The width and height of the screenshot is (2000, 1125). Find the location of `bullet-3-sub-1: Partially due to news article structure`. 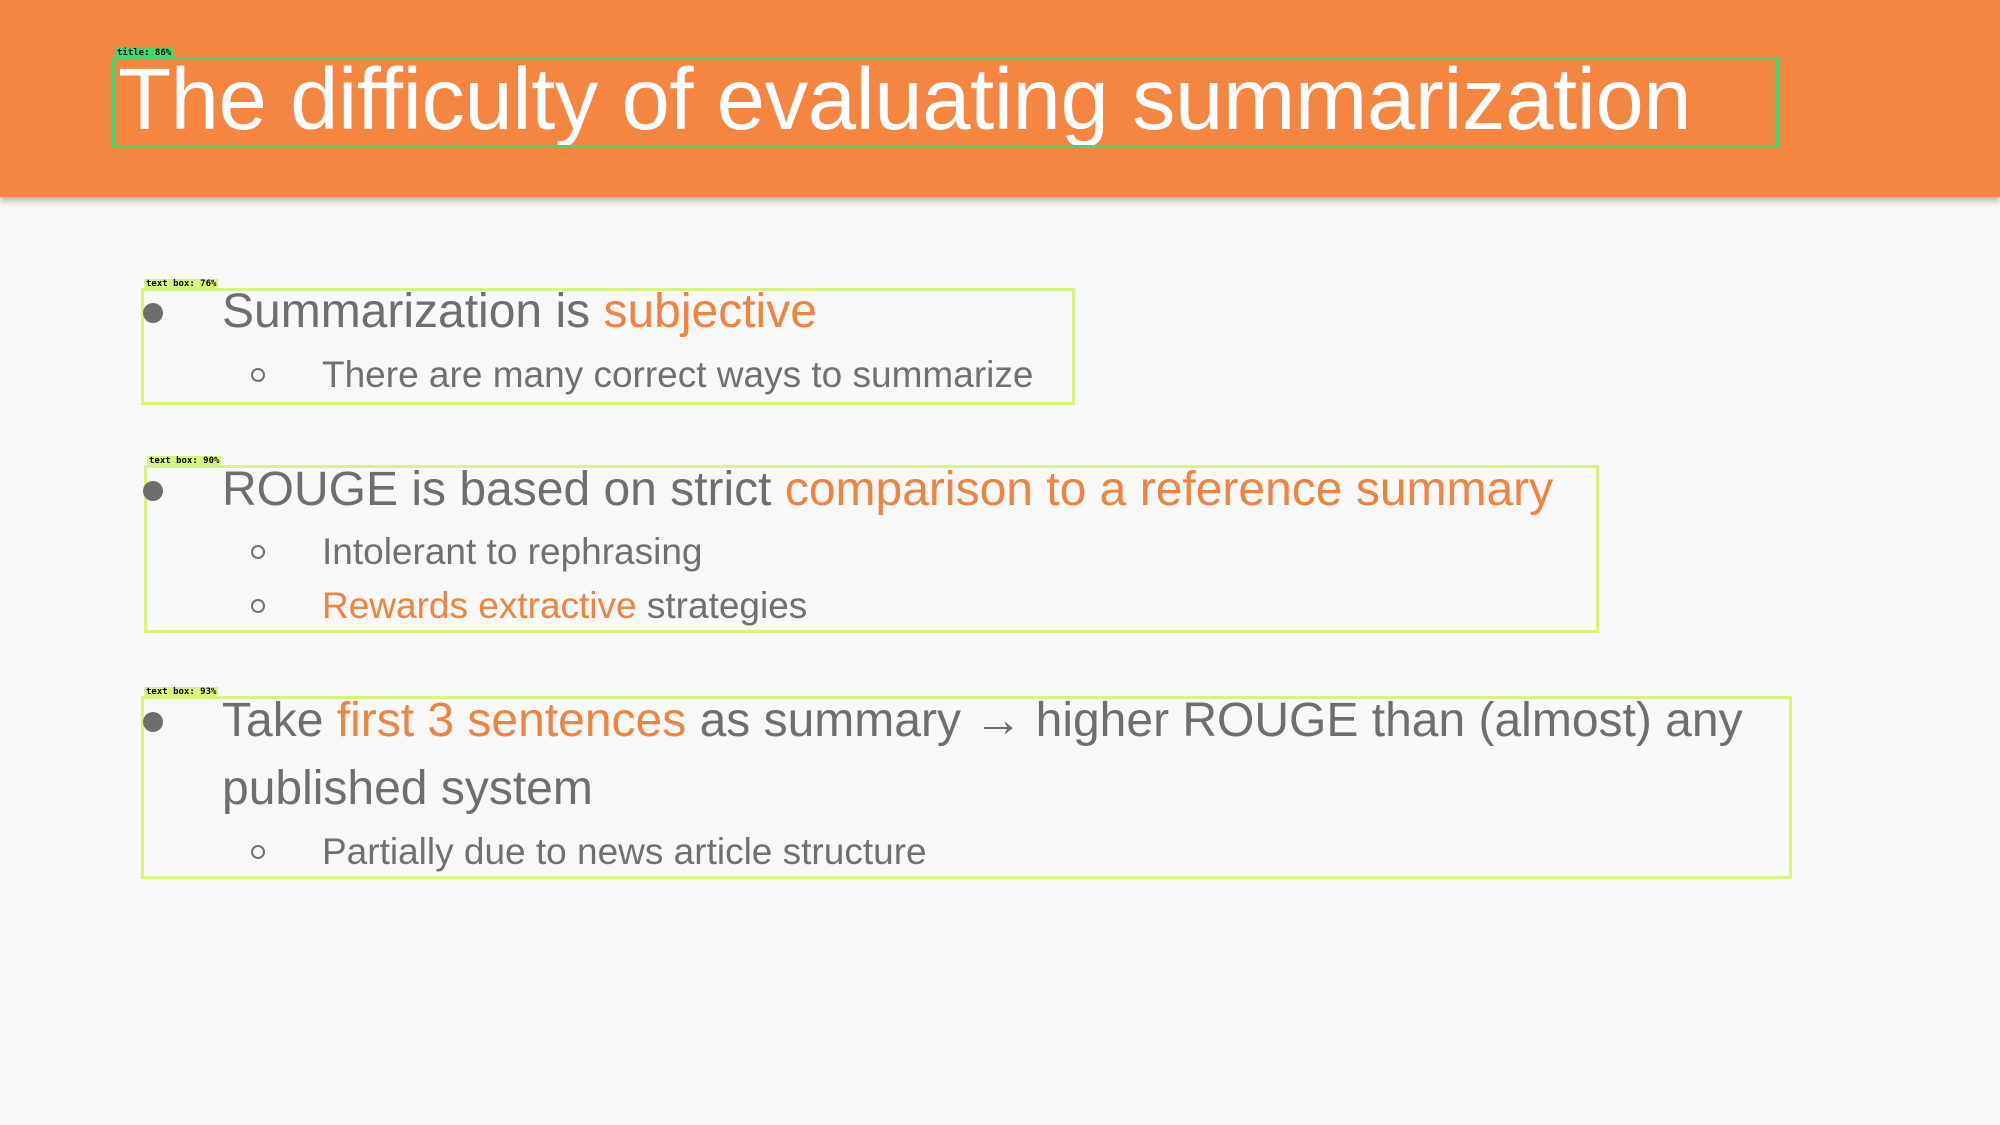

bullet-3-sub-1: Partially due to news article structure is located at coordinates (624, 851).